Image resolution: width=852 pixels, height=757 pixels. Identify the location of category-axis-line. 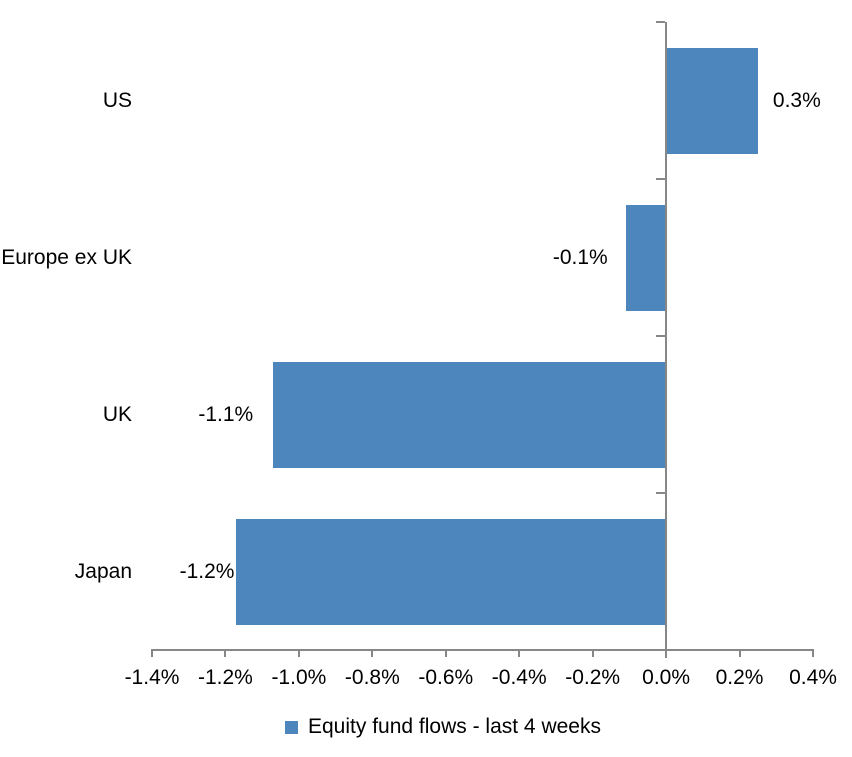
(666, 340).